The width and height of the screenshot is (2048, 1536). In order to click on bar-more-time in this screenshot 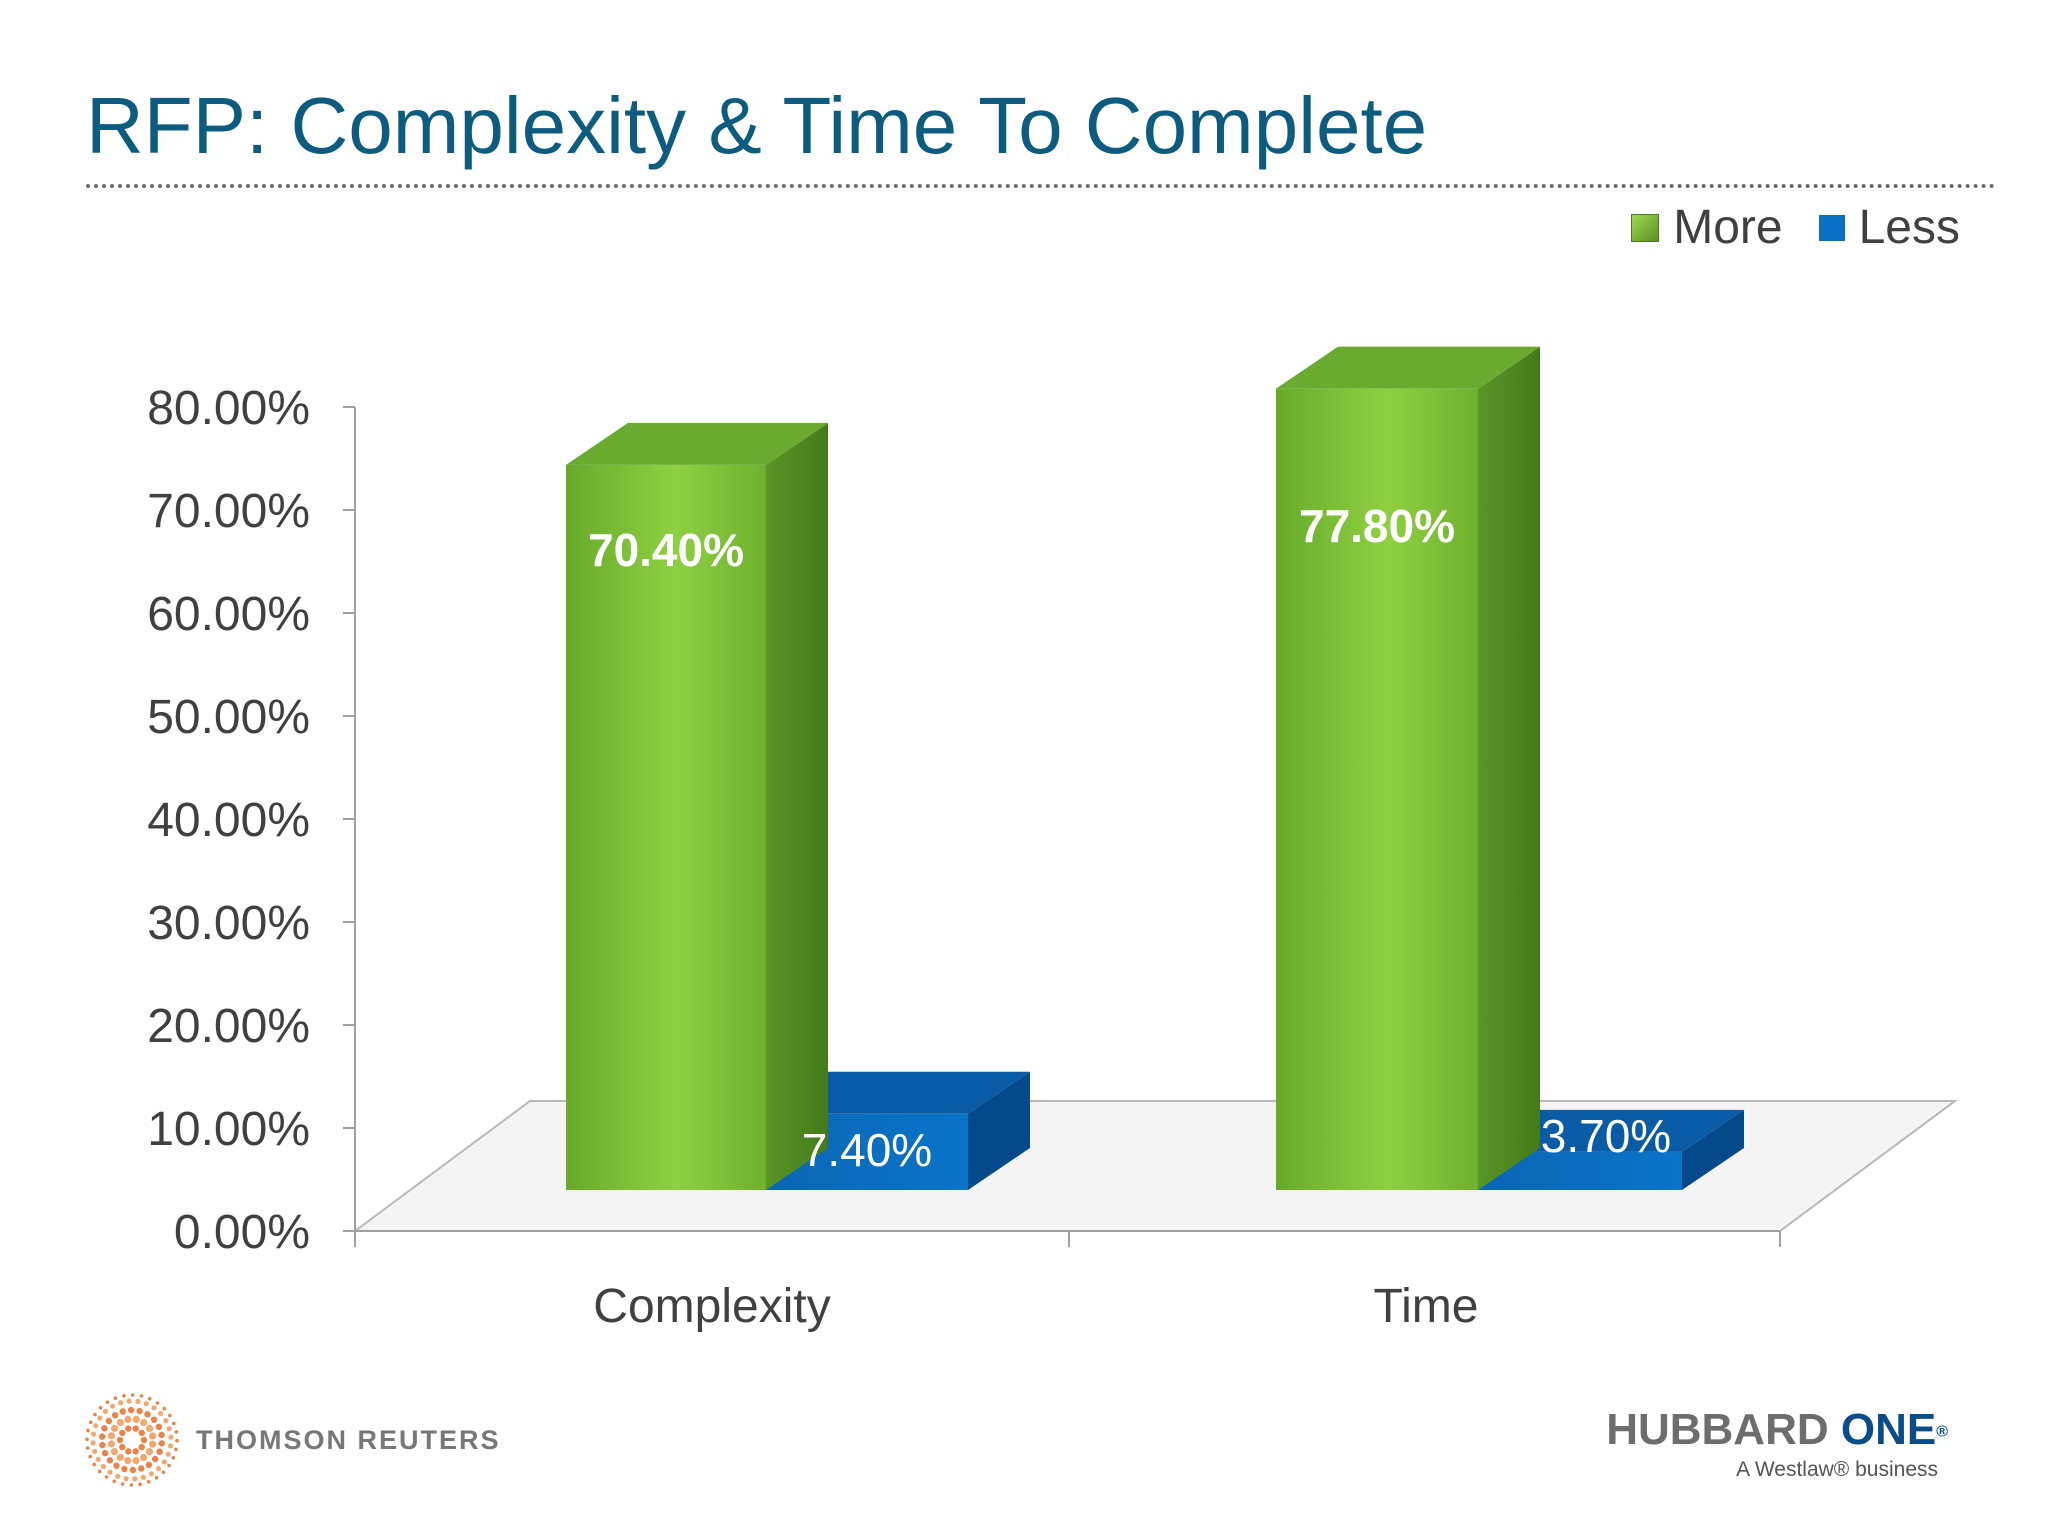, I will do `click(1408, 768)`.